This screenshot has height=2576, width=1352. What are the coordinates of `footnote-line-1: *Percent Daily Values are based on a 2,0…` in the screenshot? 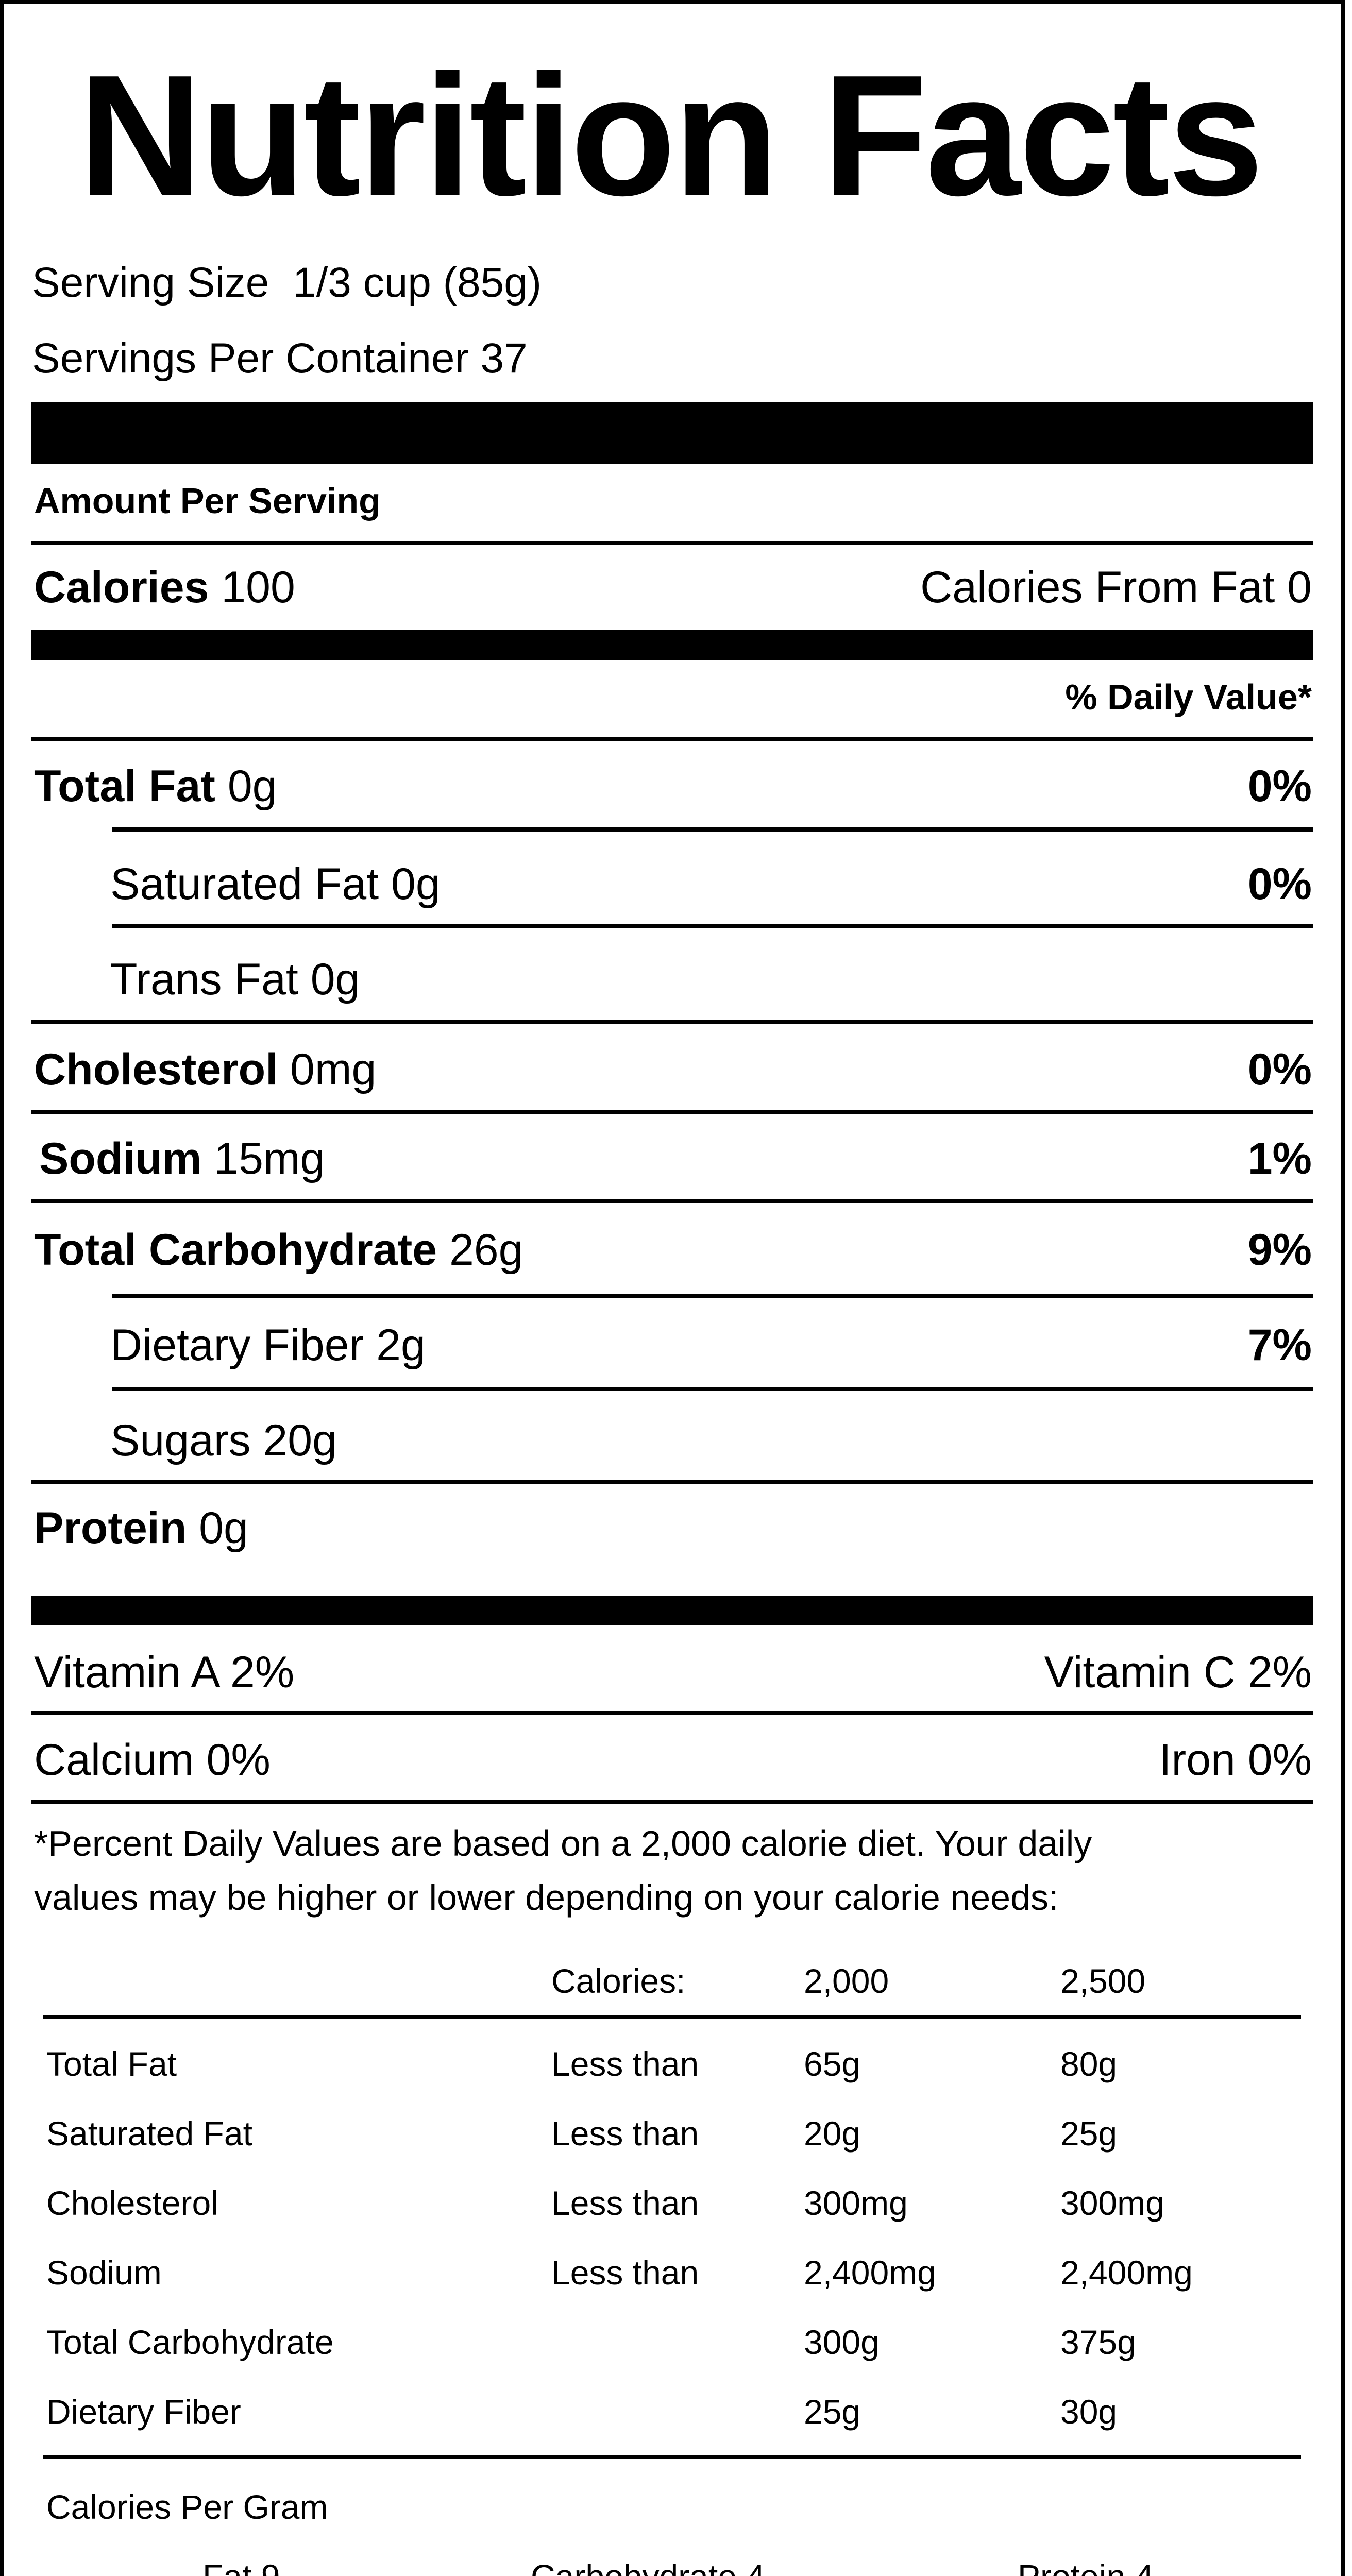 It's located at (563, 1843).